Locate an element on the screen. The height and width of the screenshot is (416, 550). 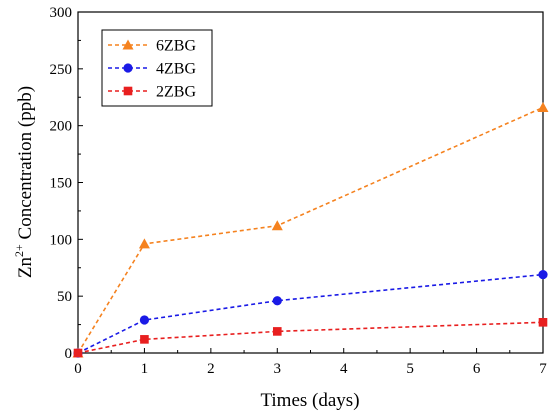
legend-marker-2zbg is located at coordinates (128, 91).